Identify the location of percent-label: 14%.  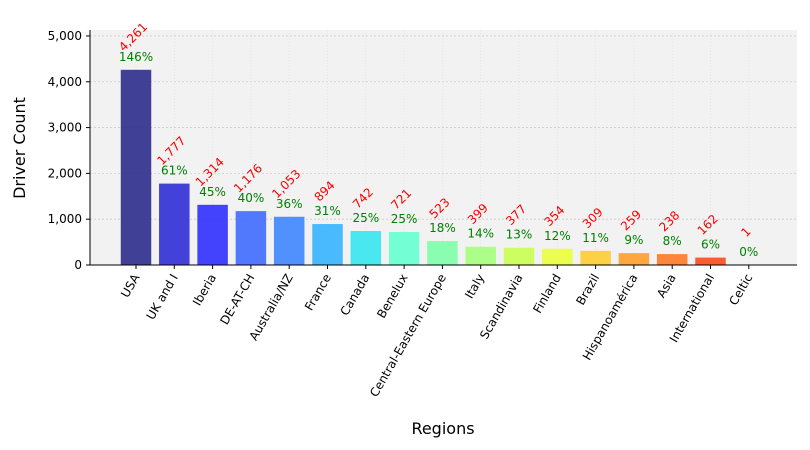
(480, 234).